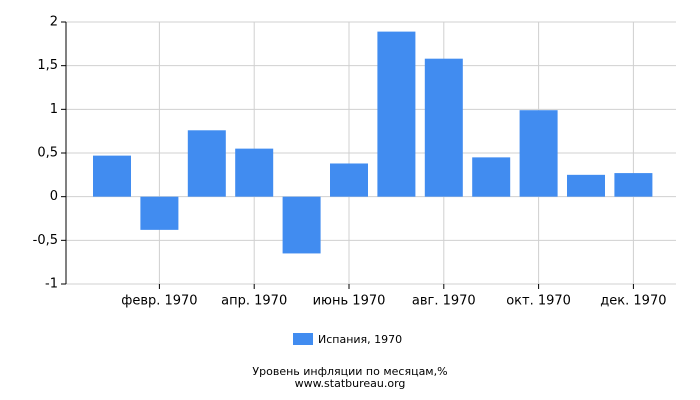 Image resolution: width=700 pixels, height=400 pixels. Describe the element at coordinates (349, 371) in the screenshot. I see `chart-title: Уровень инфляции по месяцам,%` at that location.